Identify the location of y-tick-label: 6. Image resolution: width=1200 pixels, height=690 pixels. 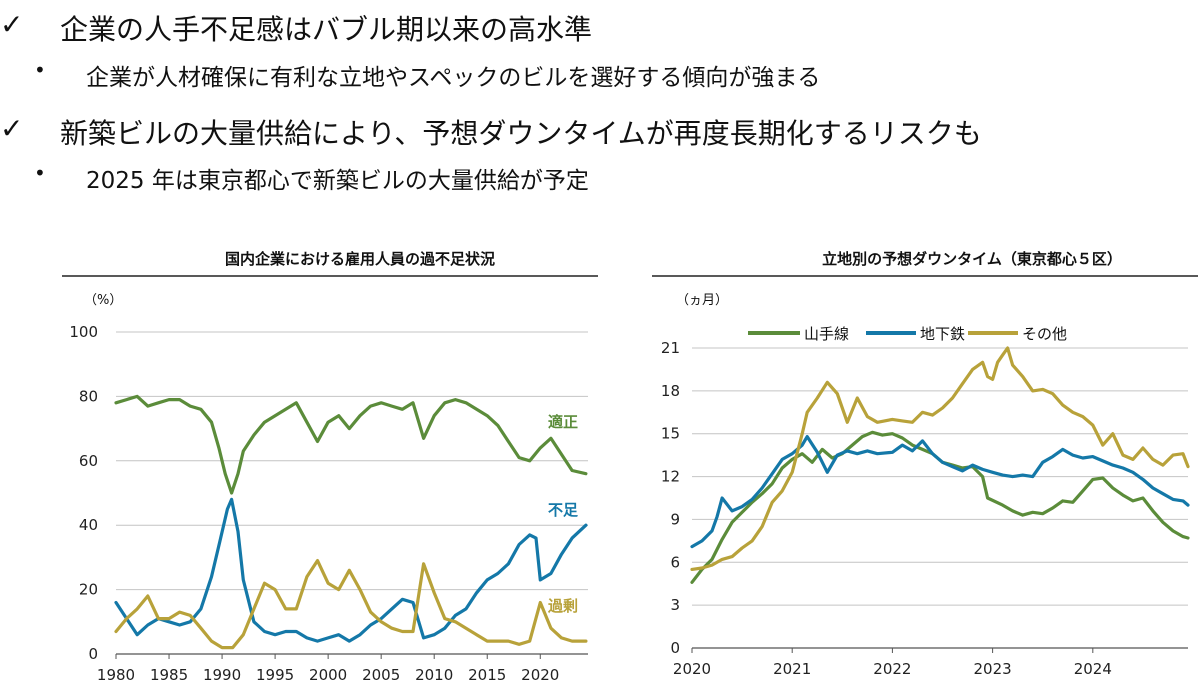
(675, 562).